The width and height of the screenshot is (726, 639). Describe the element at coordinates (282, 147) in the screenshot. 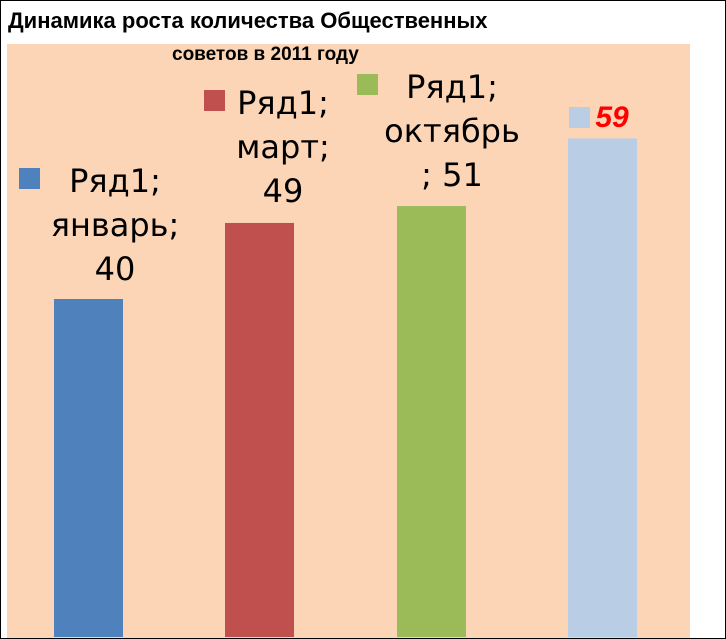

I see `data-label-1-1: март;` at that location.